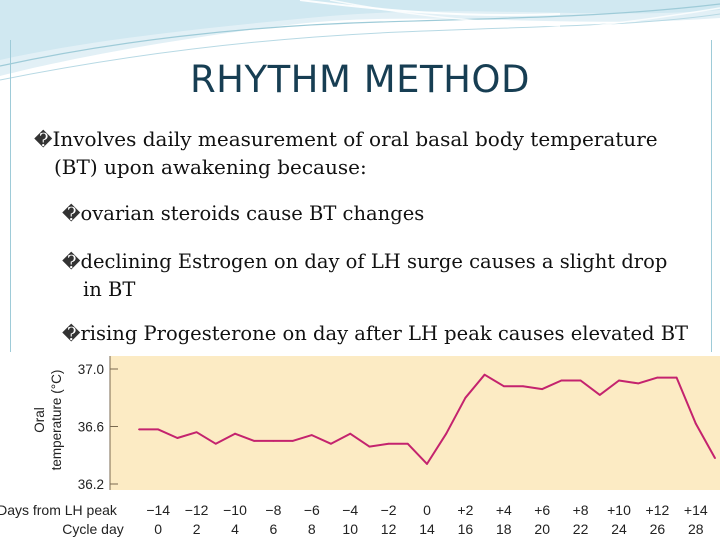  I want to click on x-tick-label-cycle-day: 26, so click(658, 529).